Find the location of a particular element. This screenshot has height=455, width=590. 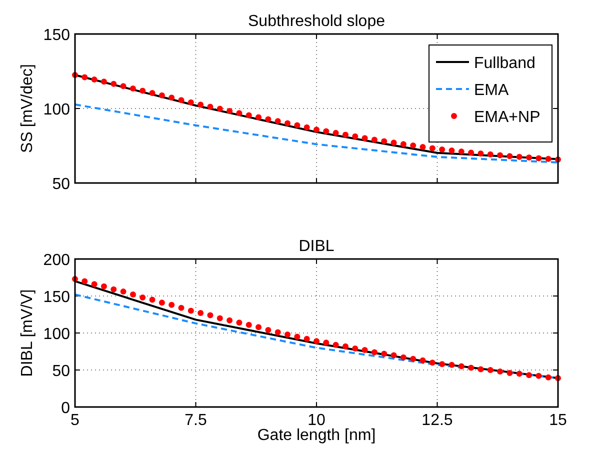

legend-label: Fullband is located at coordinates (505, 63).